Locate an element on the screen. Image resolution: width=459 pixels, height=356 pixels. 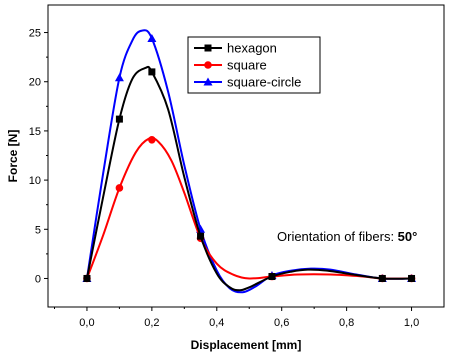
annotation-value: 50° is located at coordinates (408, 236).